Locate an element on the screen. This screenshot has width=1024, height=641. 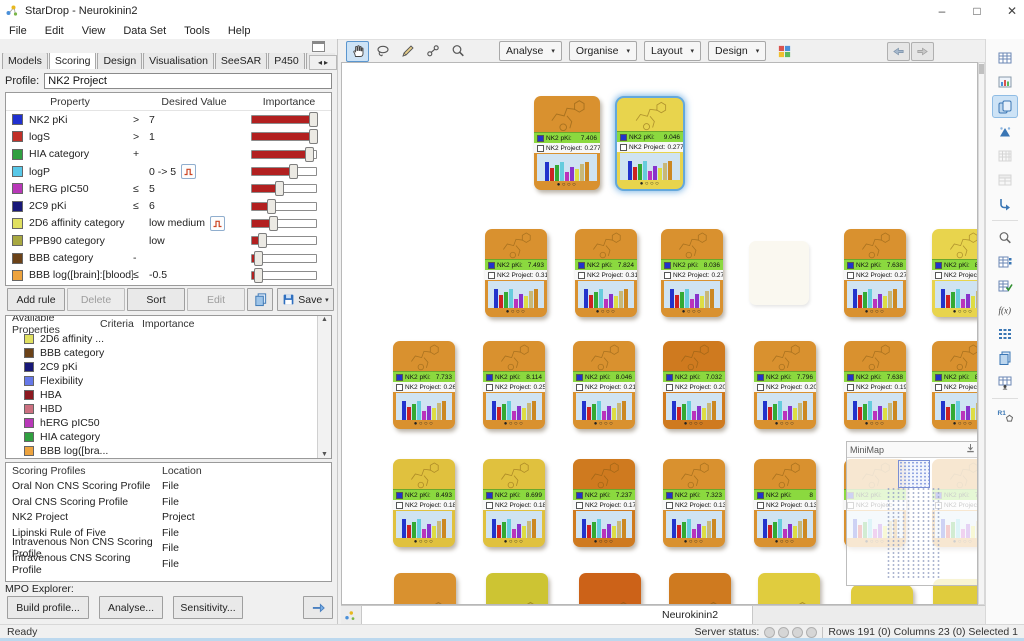
sort-button: Sort is located at coordinates (156, 299).